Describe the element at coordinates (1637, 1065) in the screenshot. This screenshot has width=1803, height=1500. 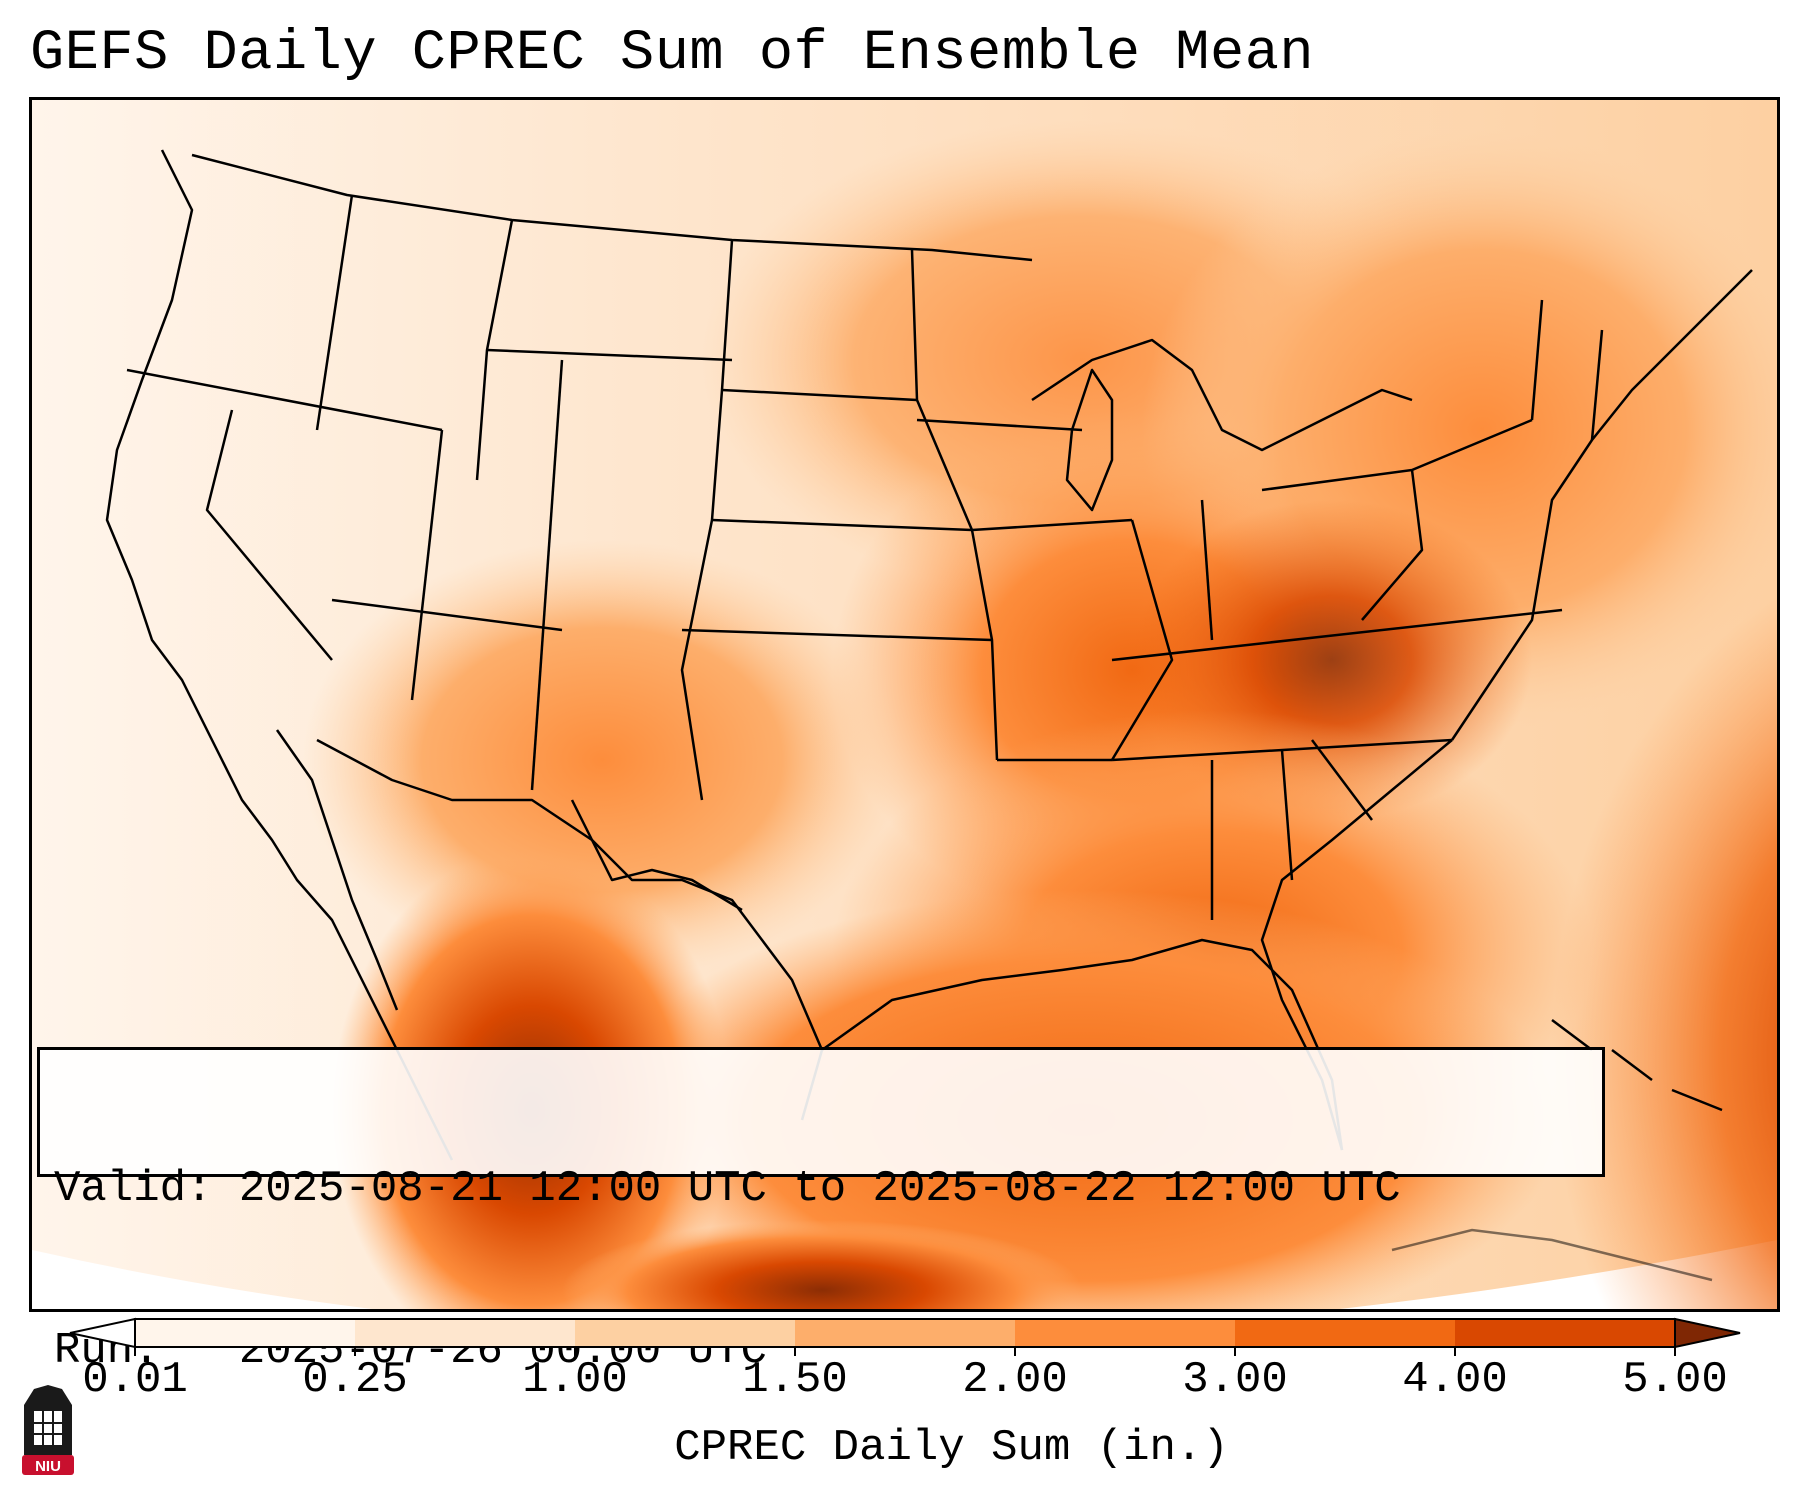
I see `bahamas` at that location.